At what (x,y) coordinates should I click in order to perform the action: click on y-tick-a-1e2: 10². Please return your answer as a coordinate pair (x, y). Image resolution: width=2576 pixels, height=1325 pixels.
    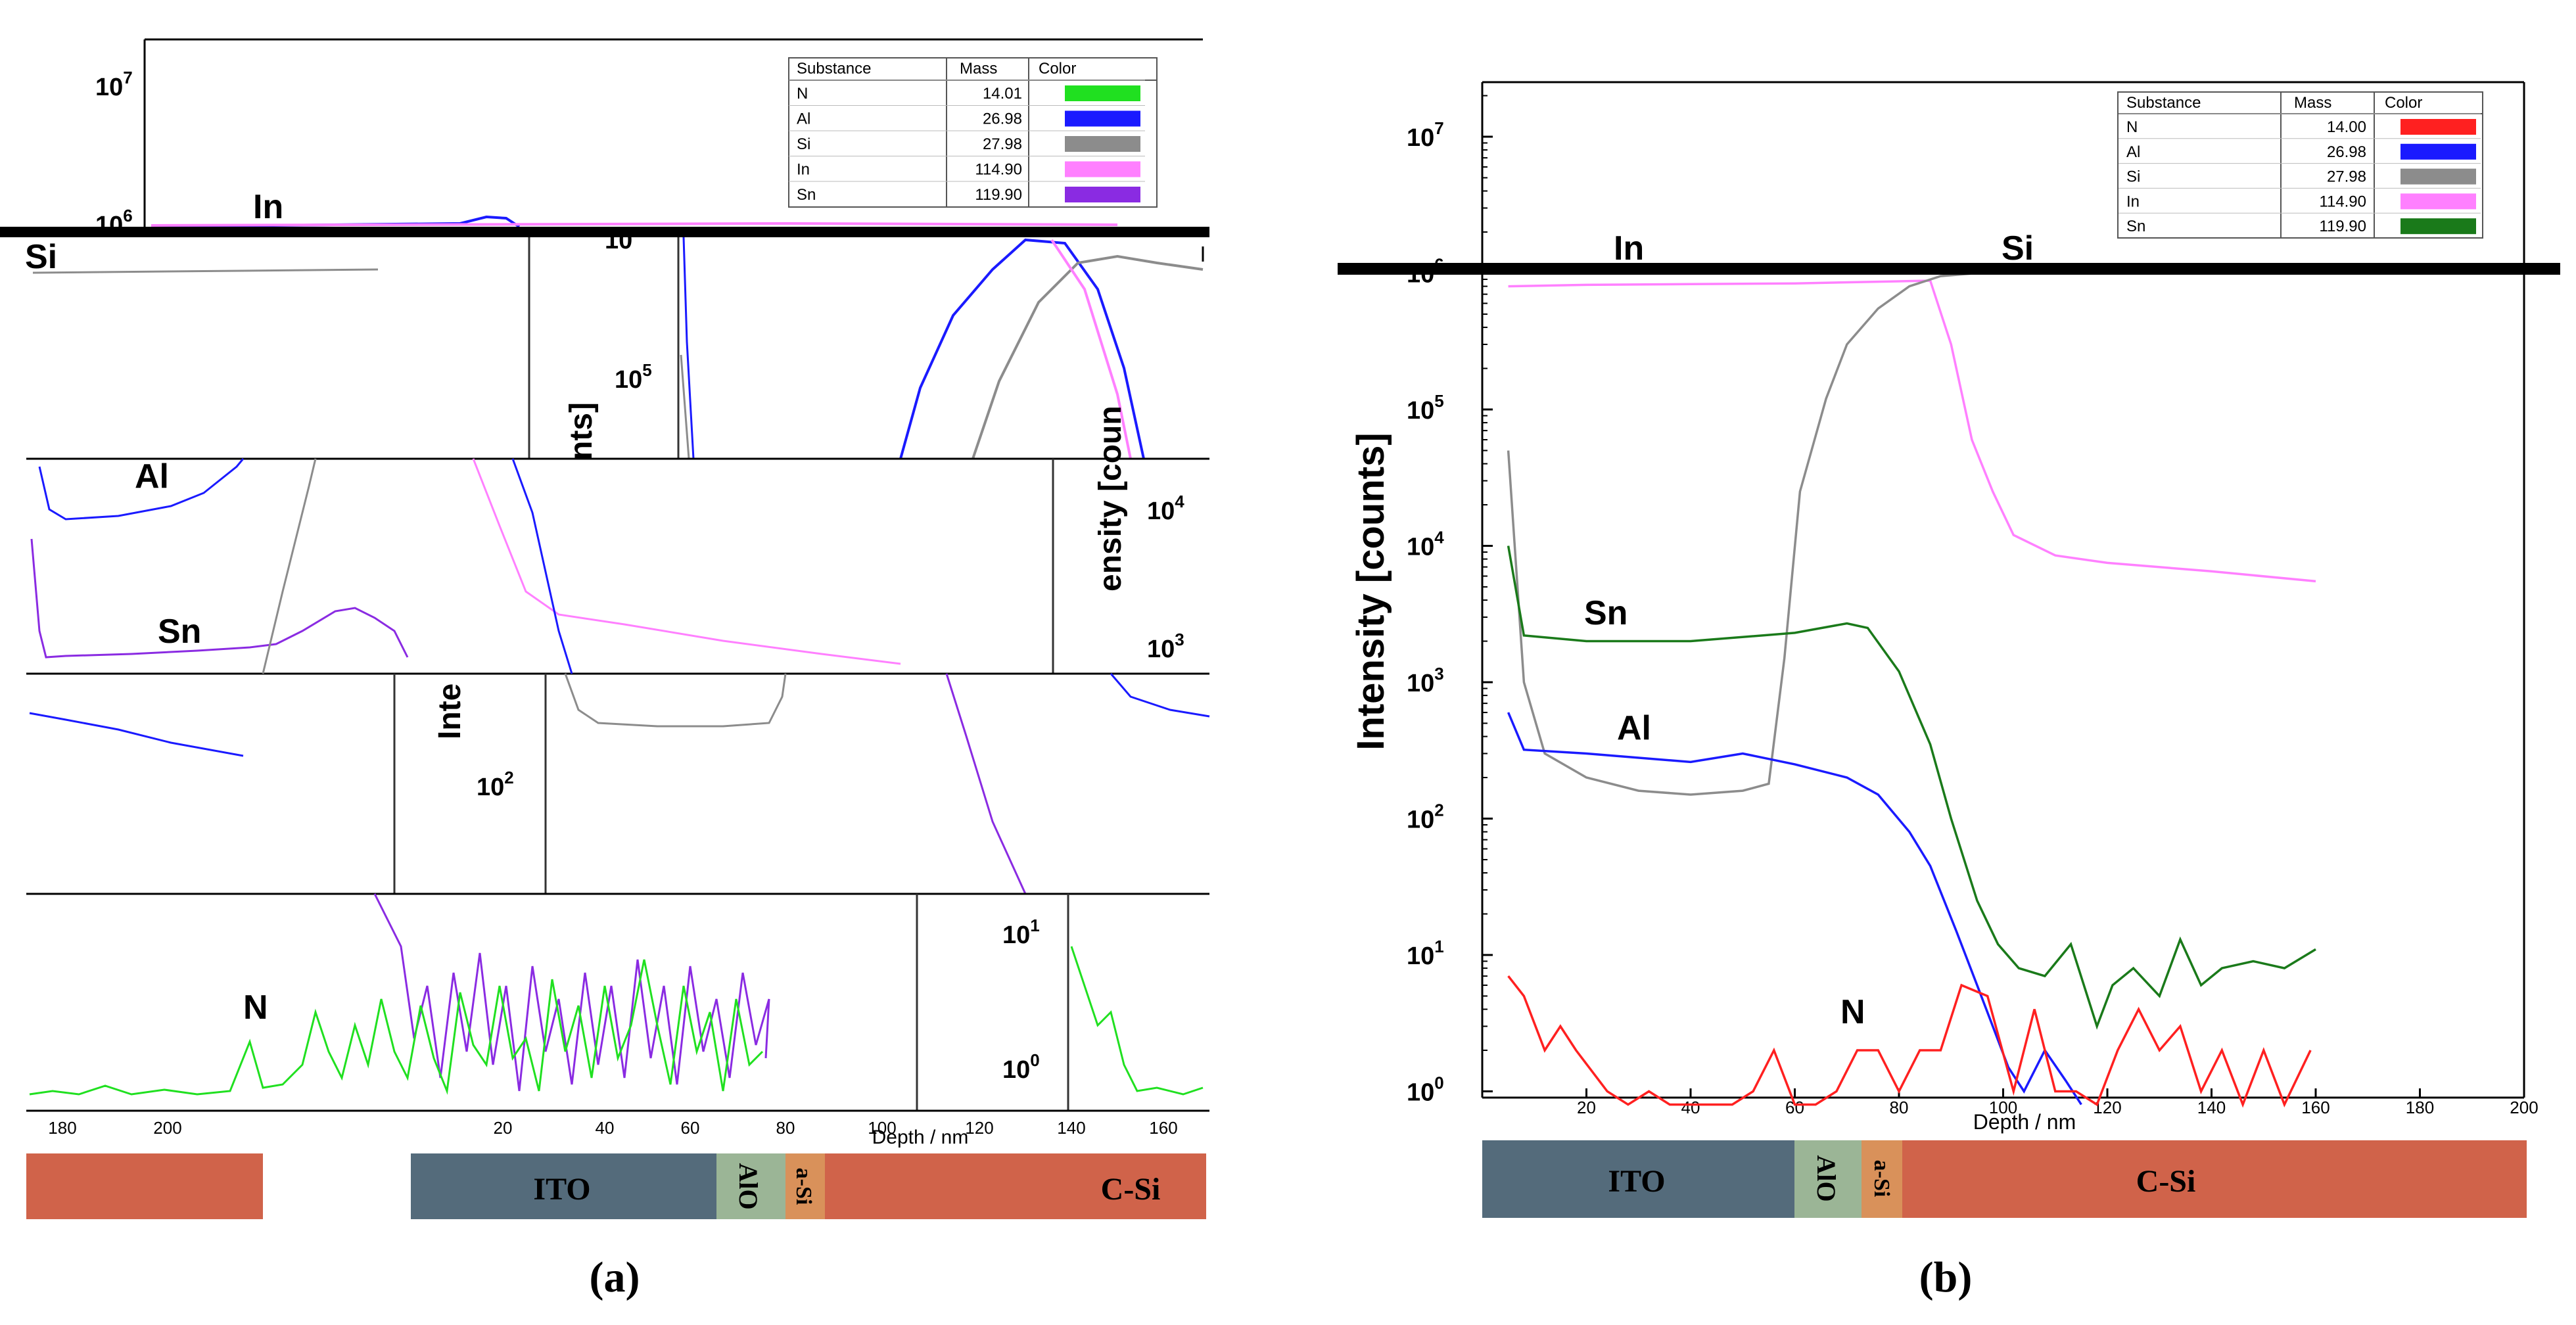
    Looking at the image, I should click on (495, 784).